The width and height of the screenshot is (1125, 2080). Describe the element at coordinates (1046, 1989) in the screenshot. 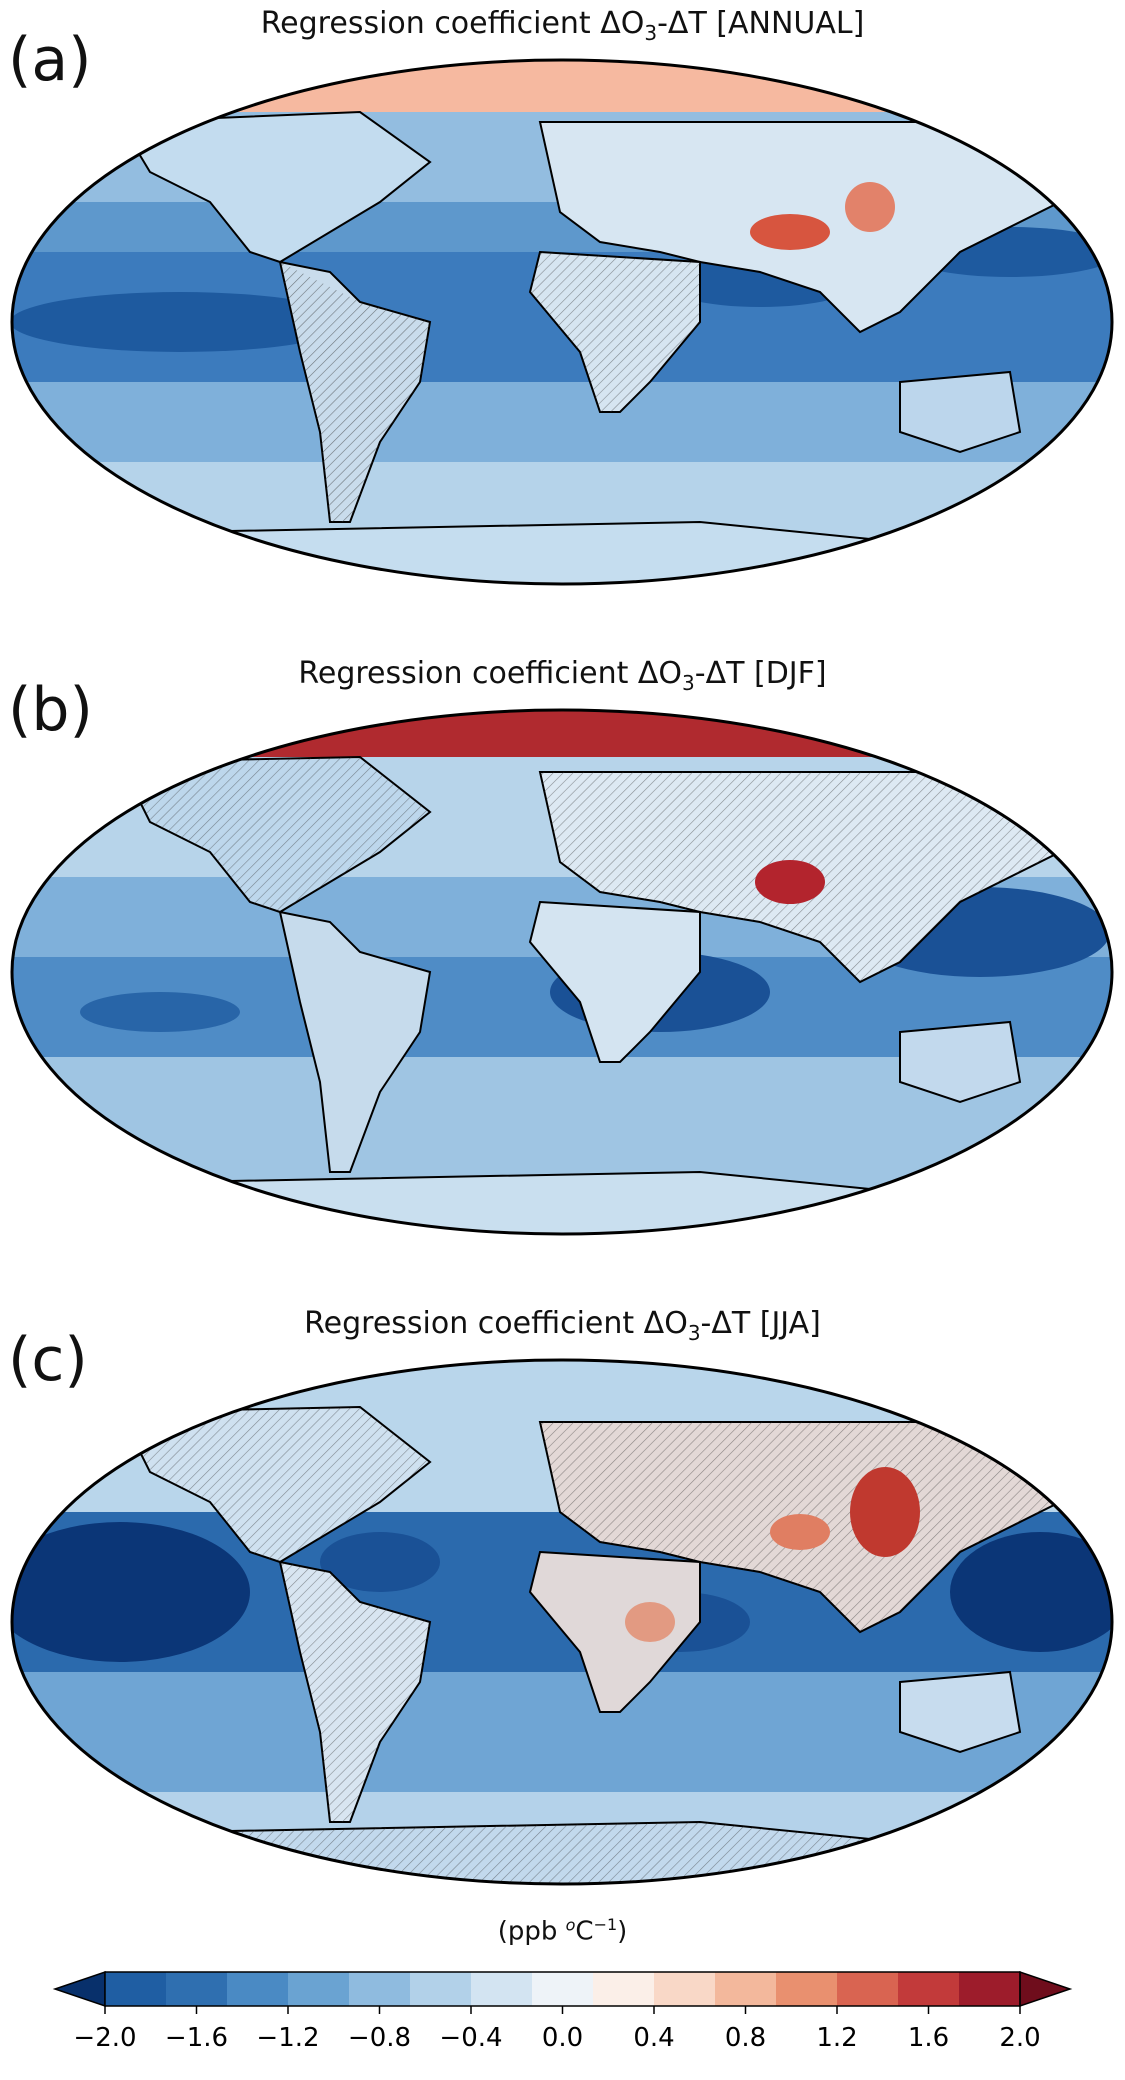

I see `colorbar-extend-max` at that location.